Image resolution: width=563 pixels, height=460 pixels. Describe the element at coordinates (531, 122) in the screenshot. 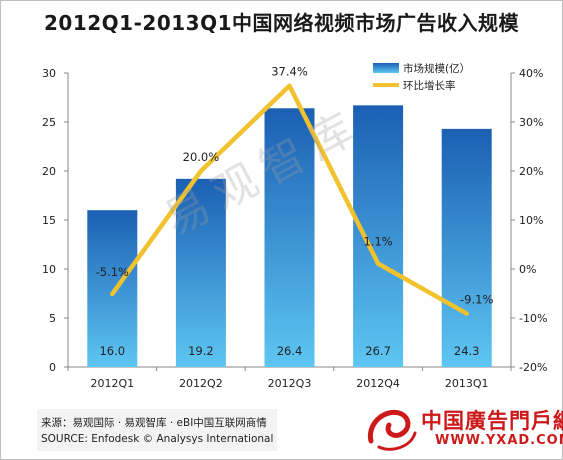

I see `y-right-tick-label: 30%` at that location.